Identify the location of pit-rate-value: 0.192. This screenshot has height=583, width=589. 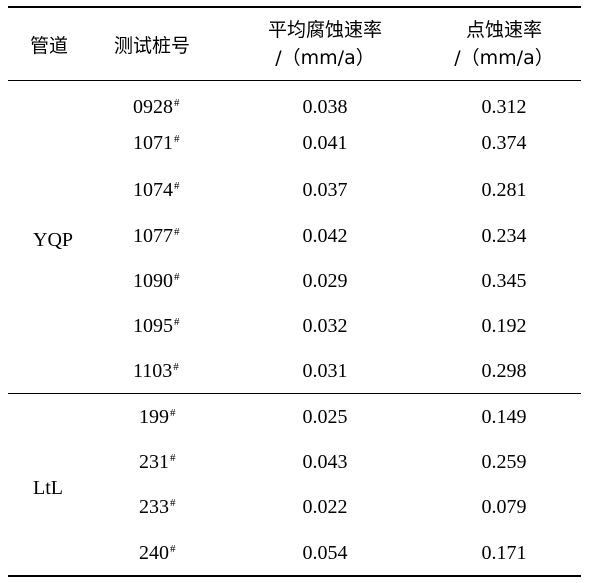
(504, 326).